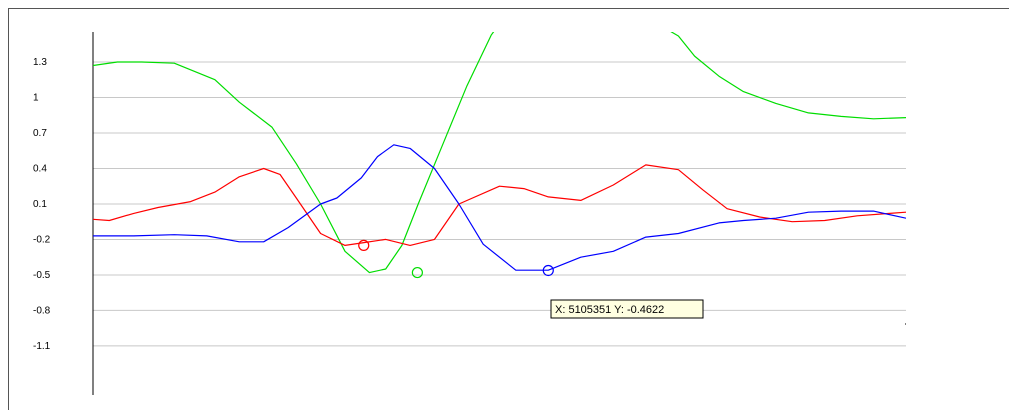 The height and width of the screenshot is (410, 1009). I want to click on value-tooltip: X: 5105351 Y: -0.4622, so click(627, 309).